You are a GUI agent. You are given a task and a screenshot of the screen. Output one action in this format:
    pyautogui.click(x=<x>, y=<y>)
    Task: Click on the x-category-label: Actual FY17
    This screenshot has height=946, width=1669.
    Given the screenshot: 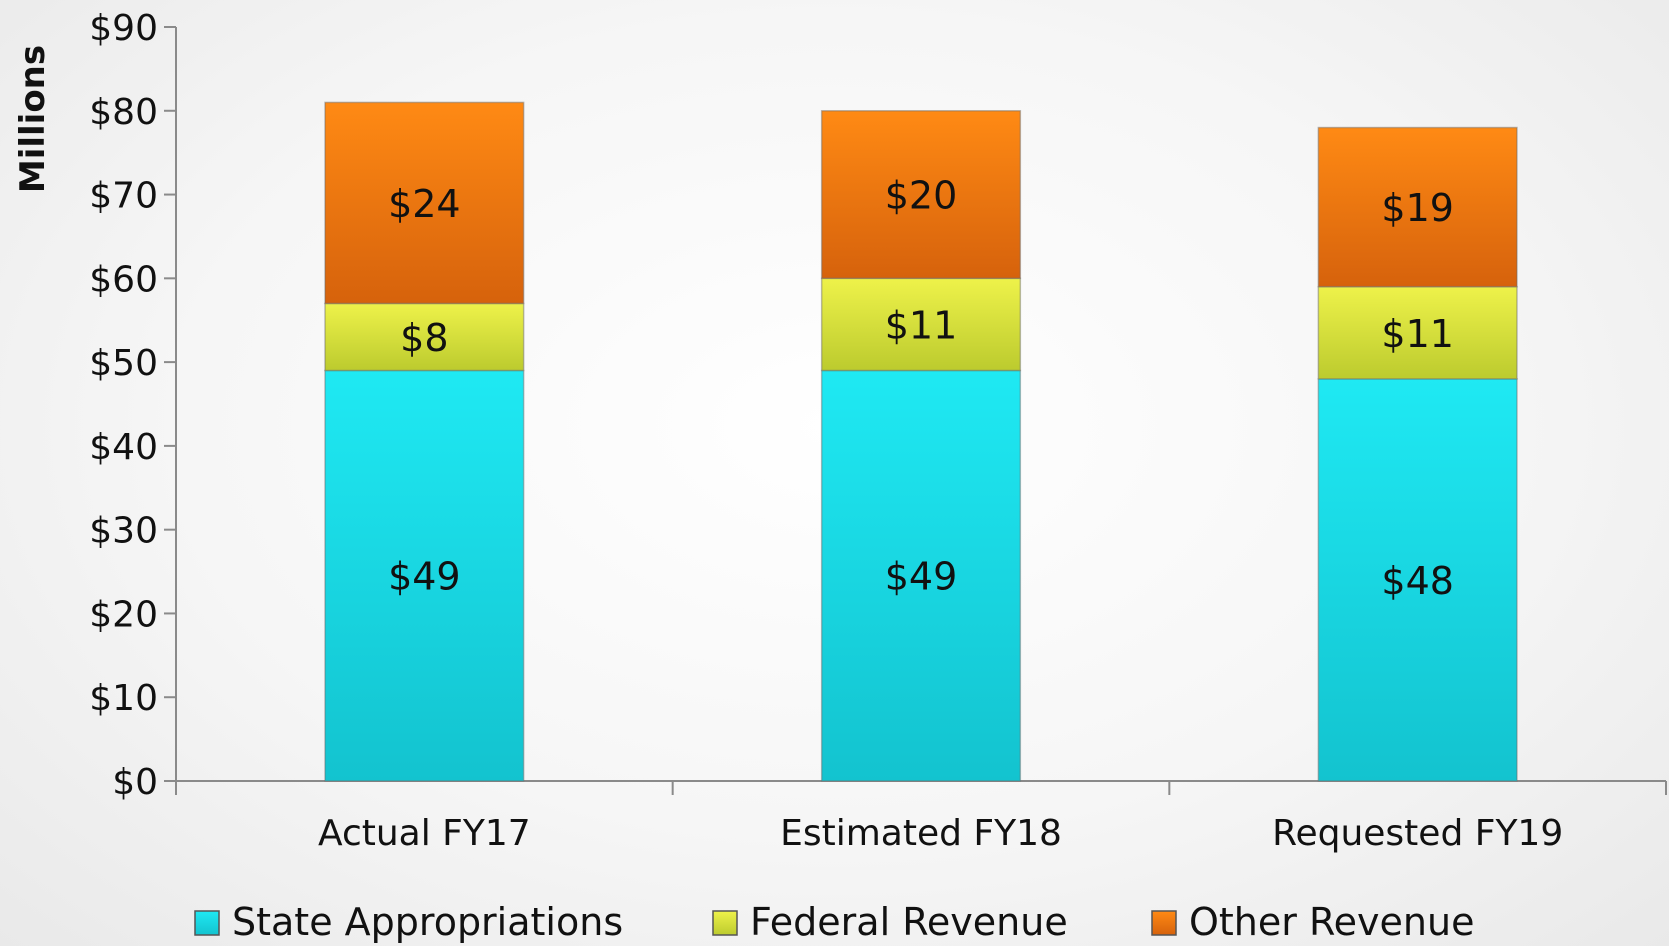 What is the action you would take?
    pyautogui.click(x=424, y=833)
    